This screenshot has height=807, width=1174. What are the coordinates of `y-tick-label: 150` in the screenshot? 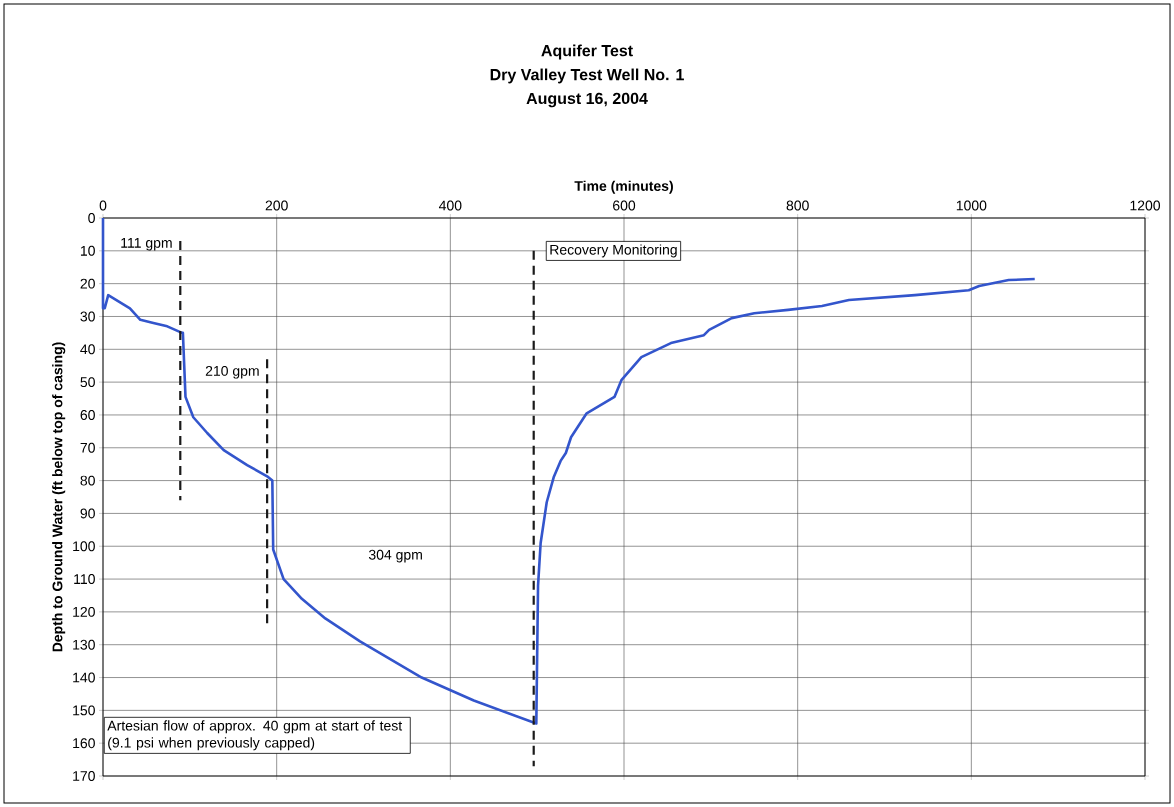 It's located at (84, 710).